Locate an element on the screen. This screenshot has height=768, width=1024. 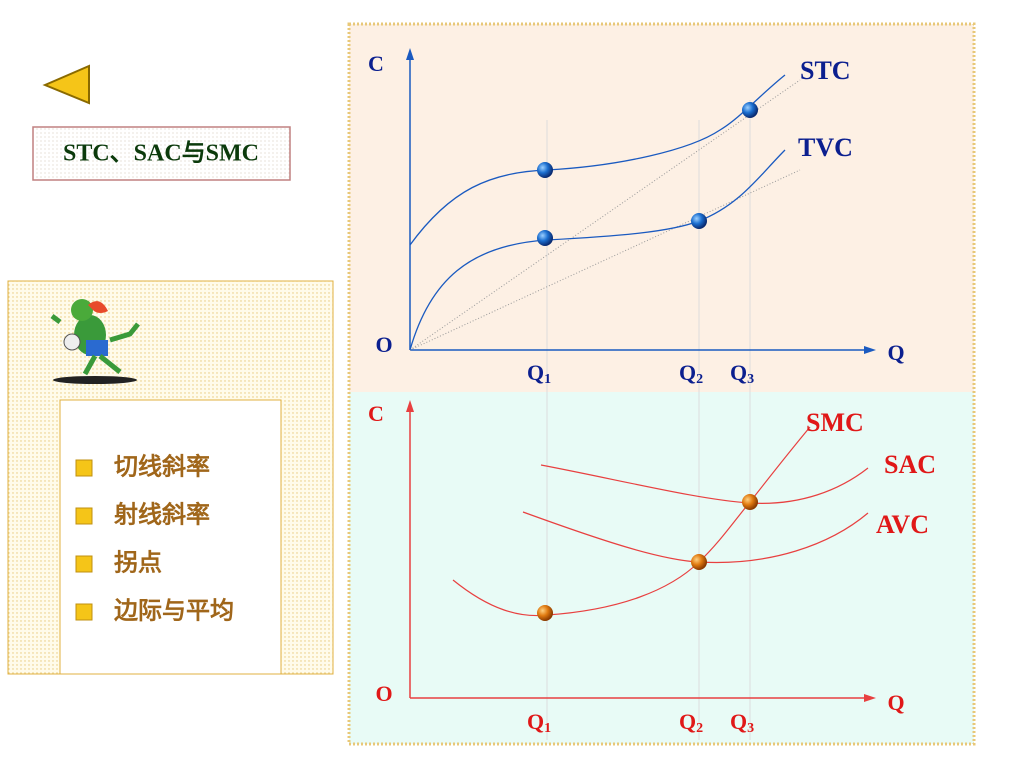
curve-label: TVC is located at coordinates (825, 147).